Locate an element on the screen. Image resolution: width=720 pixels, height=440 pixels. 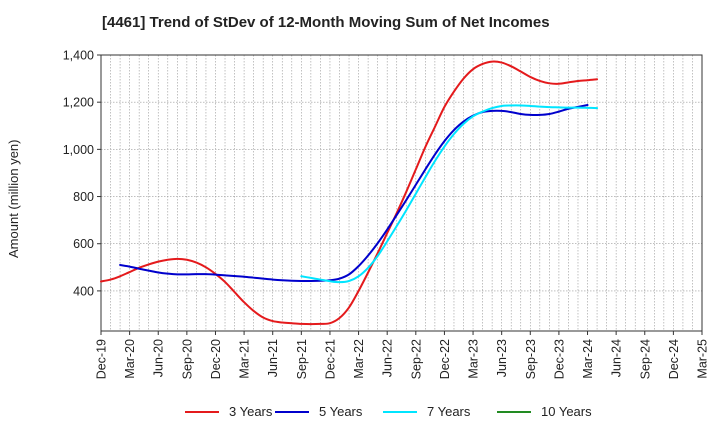
x-tick-label: Dec-19 is located at coordinates (102, 359).